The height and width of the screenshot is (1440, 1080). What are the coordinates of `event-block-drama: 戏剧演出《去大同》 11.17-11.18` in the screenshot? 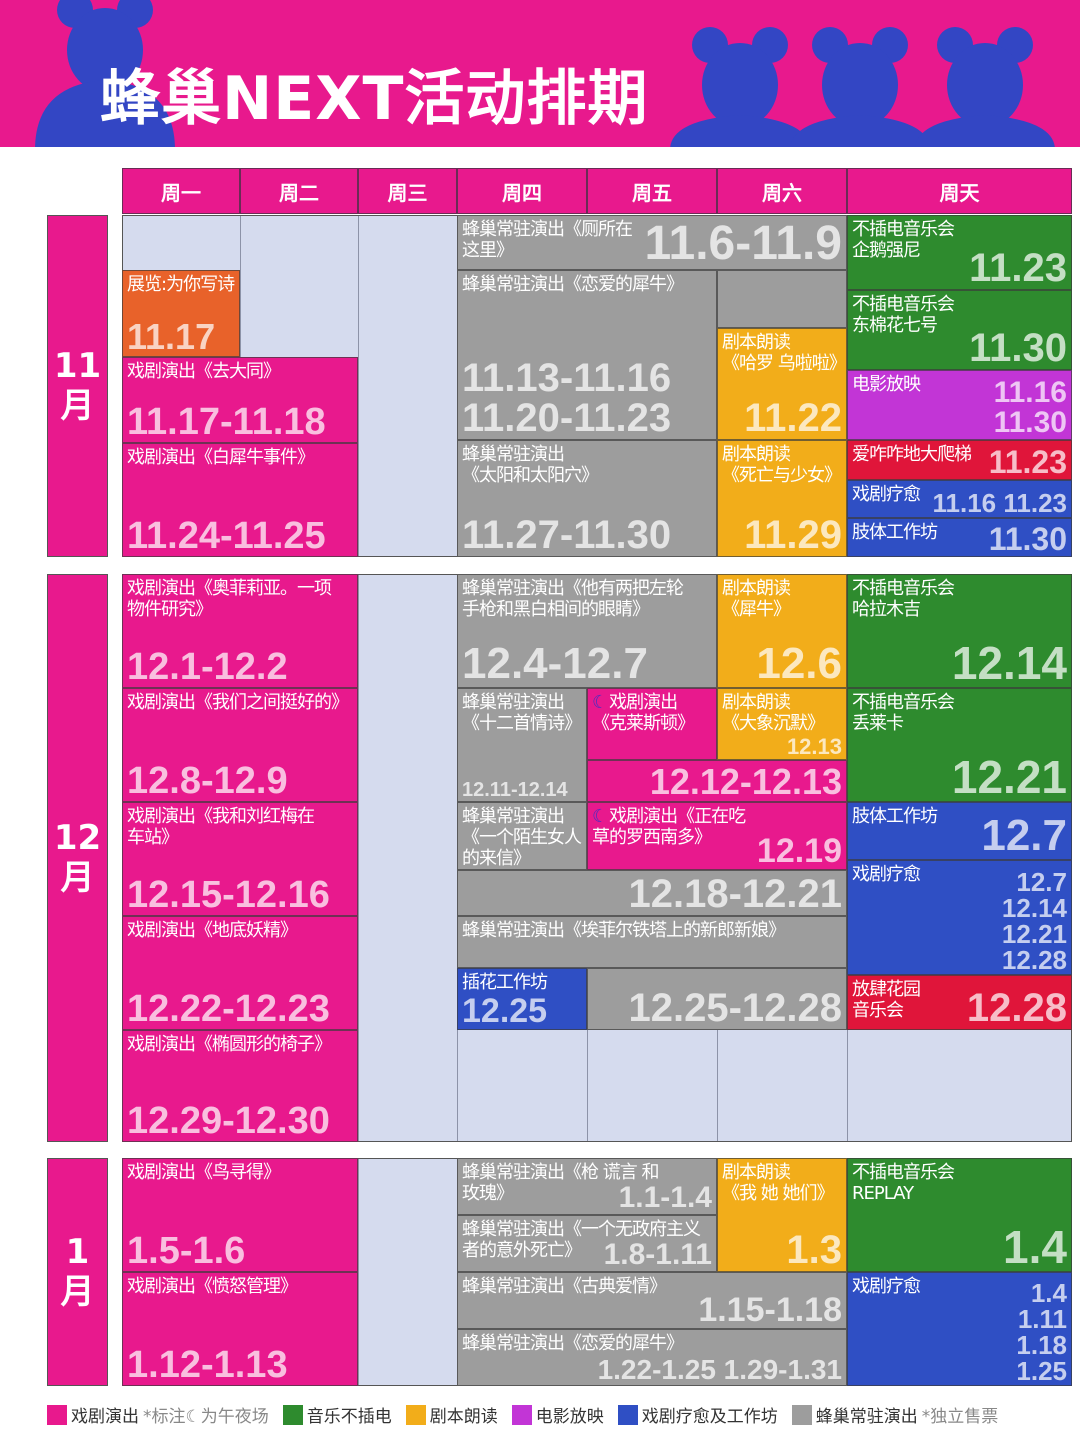 It's located at (240, 400).